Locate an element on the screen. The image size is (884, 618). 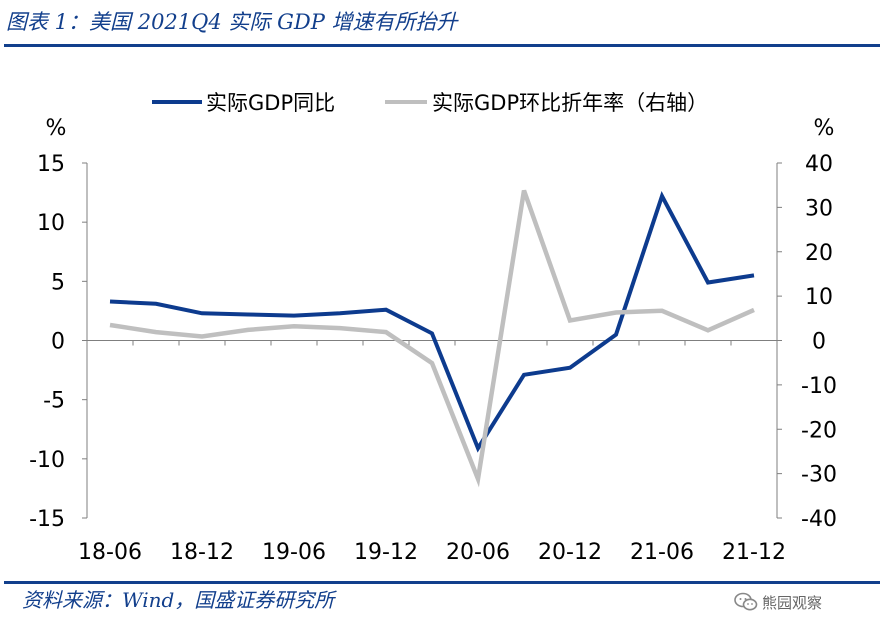
legend-item-gdp-yoy: 实际GDP同比 is located at coordinates (243, 103).